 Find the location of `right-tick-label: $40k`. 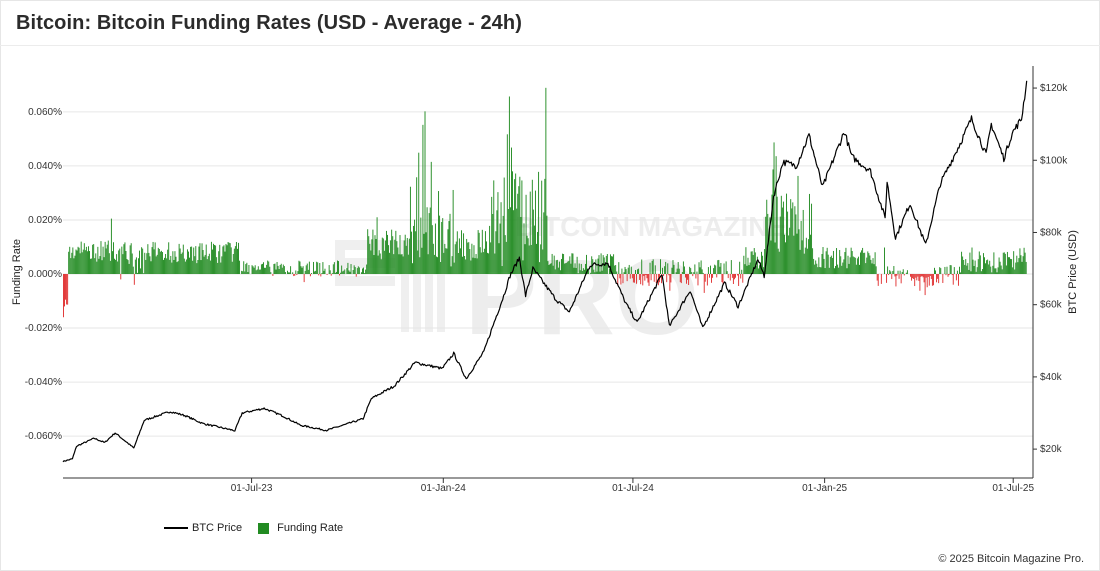

right-tick-label: $40k is located at coordinates (1051, 377).